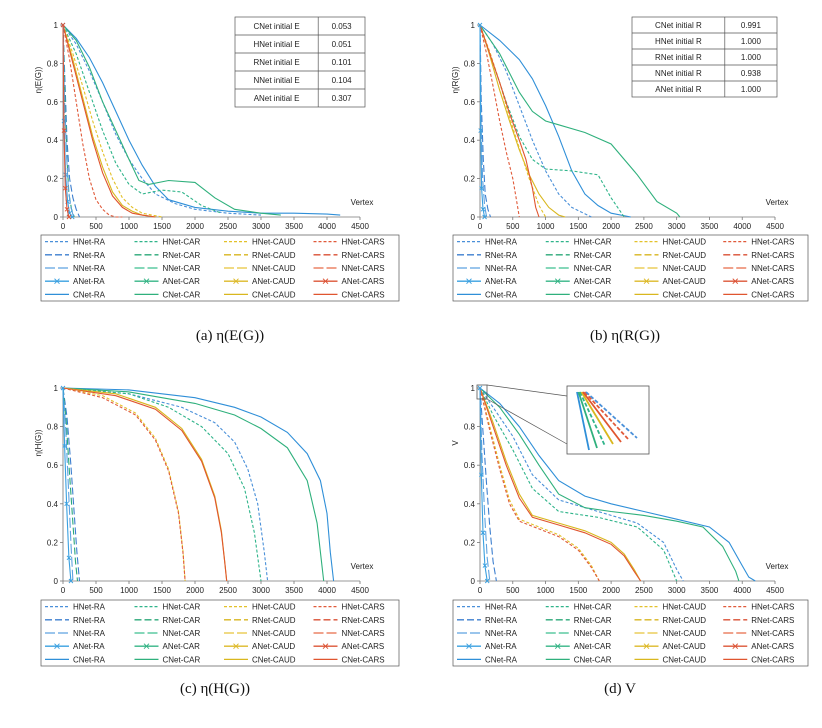  Describe the element at coordinates (274, 659) in the screenshot. I see `legend-label: CNet-CAUD` at that location.